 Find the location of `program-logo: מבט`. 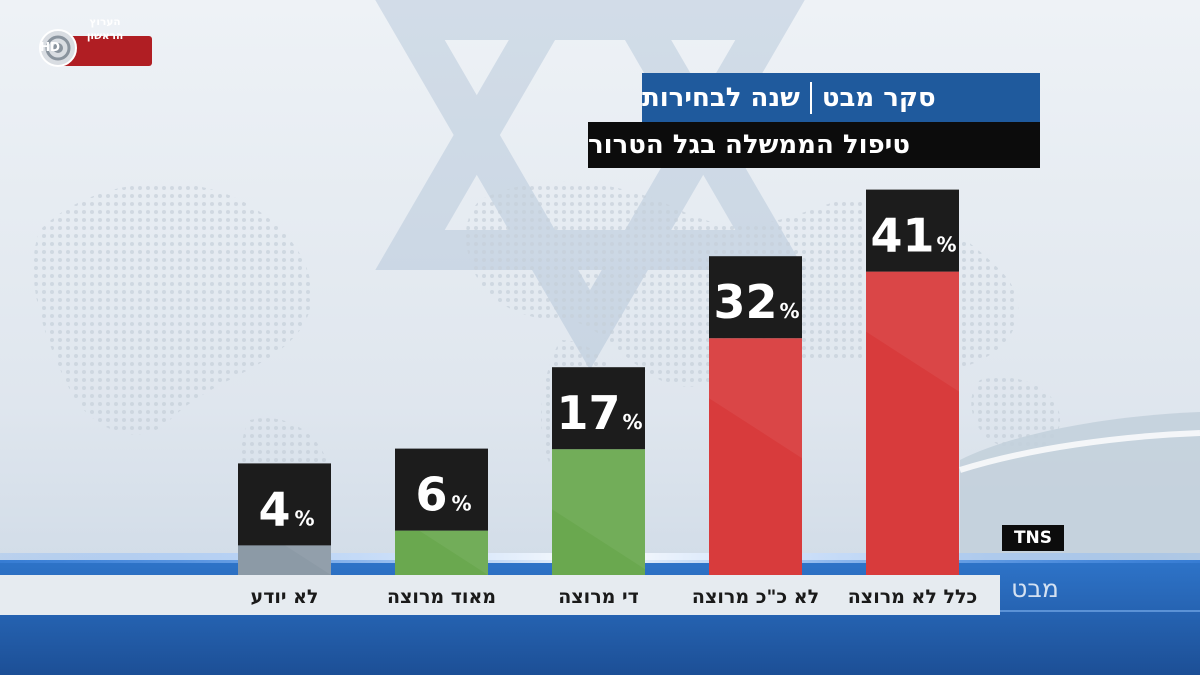

program-logo: מבט is located at coordinates (1035, 588).